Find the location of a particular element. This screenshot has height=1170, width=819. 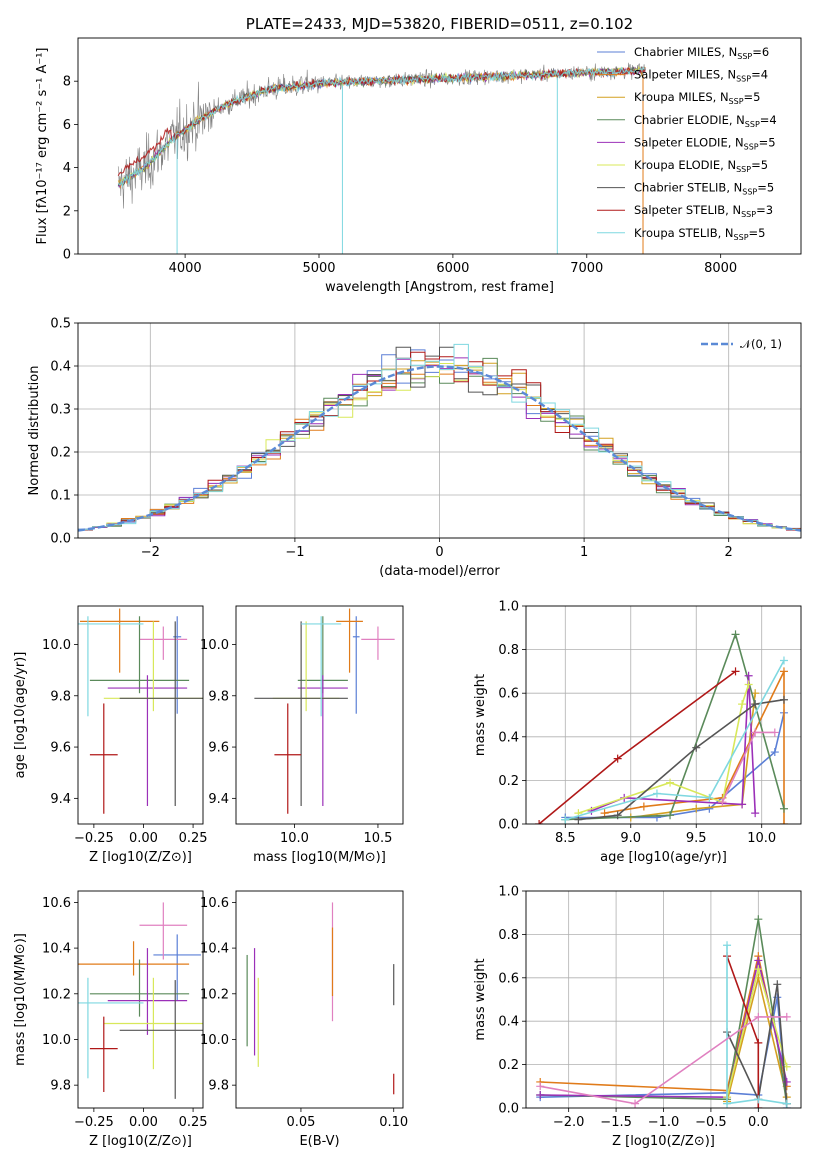

y-tick-label: 9.4 is located at coordinates (60, 799).